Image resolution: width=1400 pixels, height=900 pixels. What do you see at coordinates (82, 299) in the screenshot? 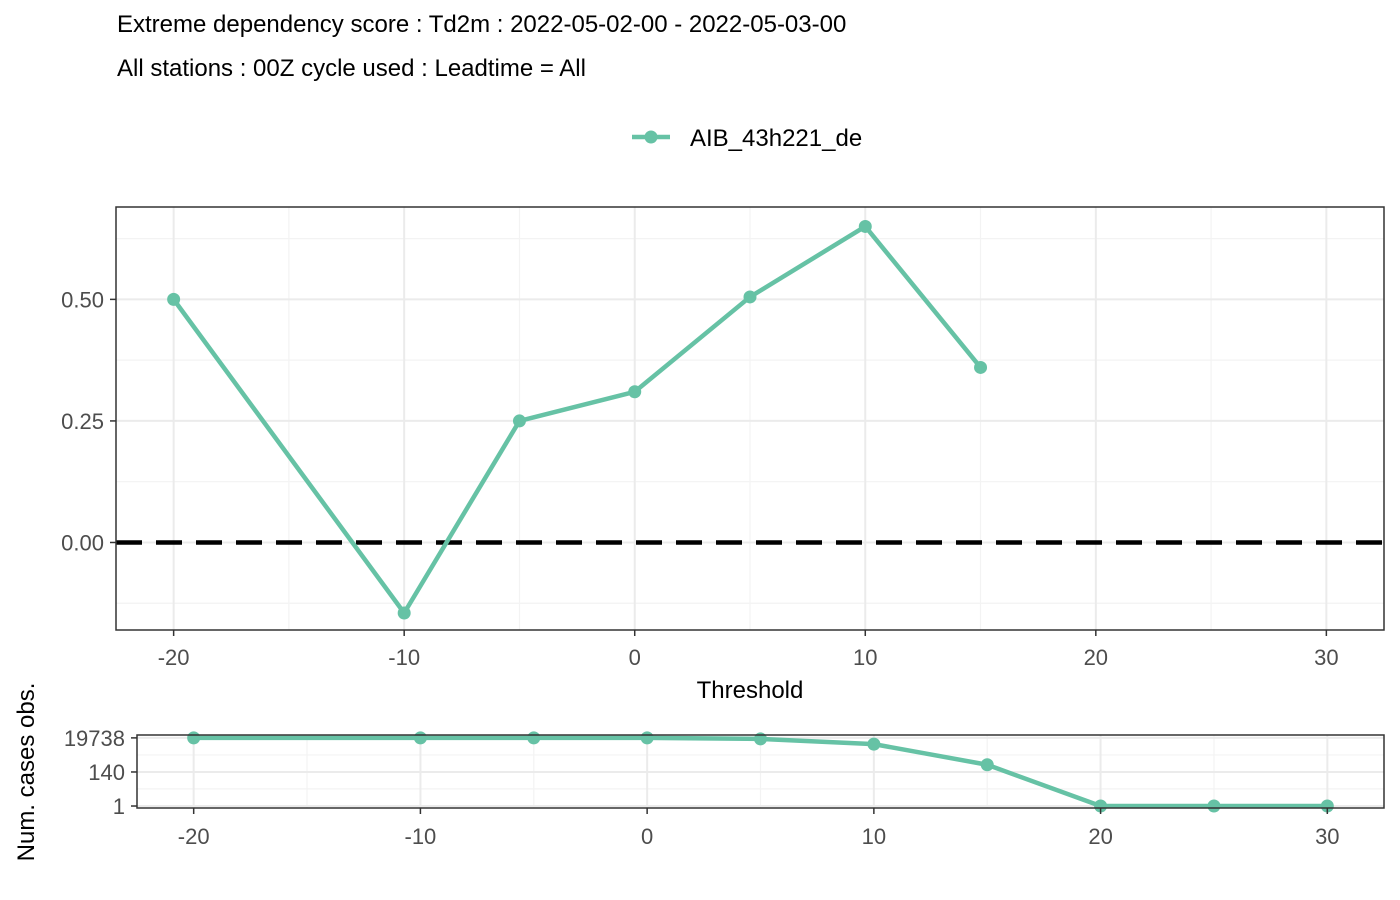
I see `y-tick-label: 0.50` at bounding box center [82, 299].